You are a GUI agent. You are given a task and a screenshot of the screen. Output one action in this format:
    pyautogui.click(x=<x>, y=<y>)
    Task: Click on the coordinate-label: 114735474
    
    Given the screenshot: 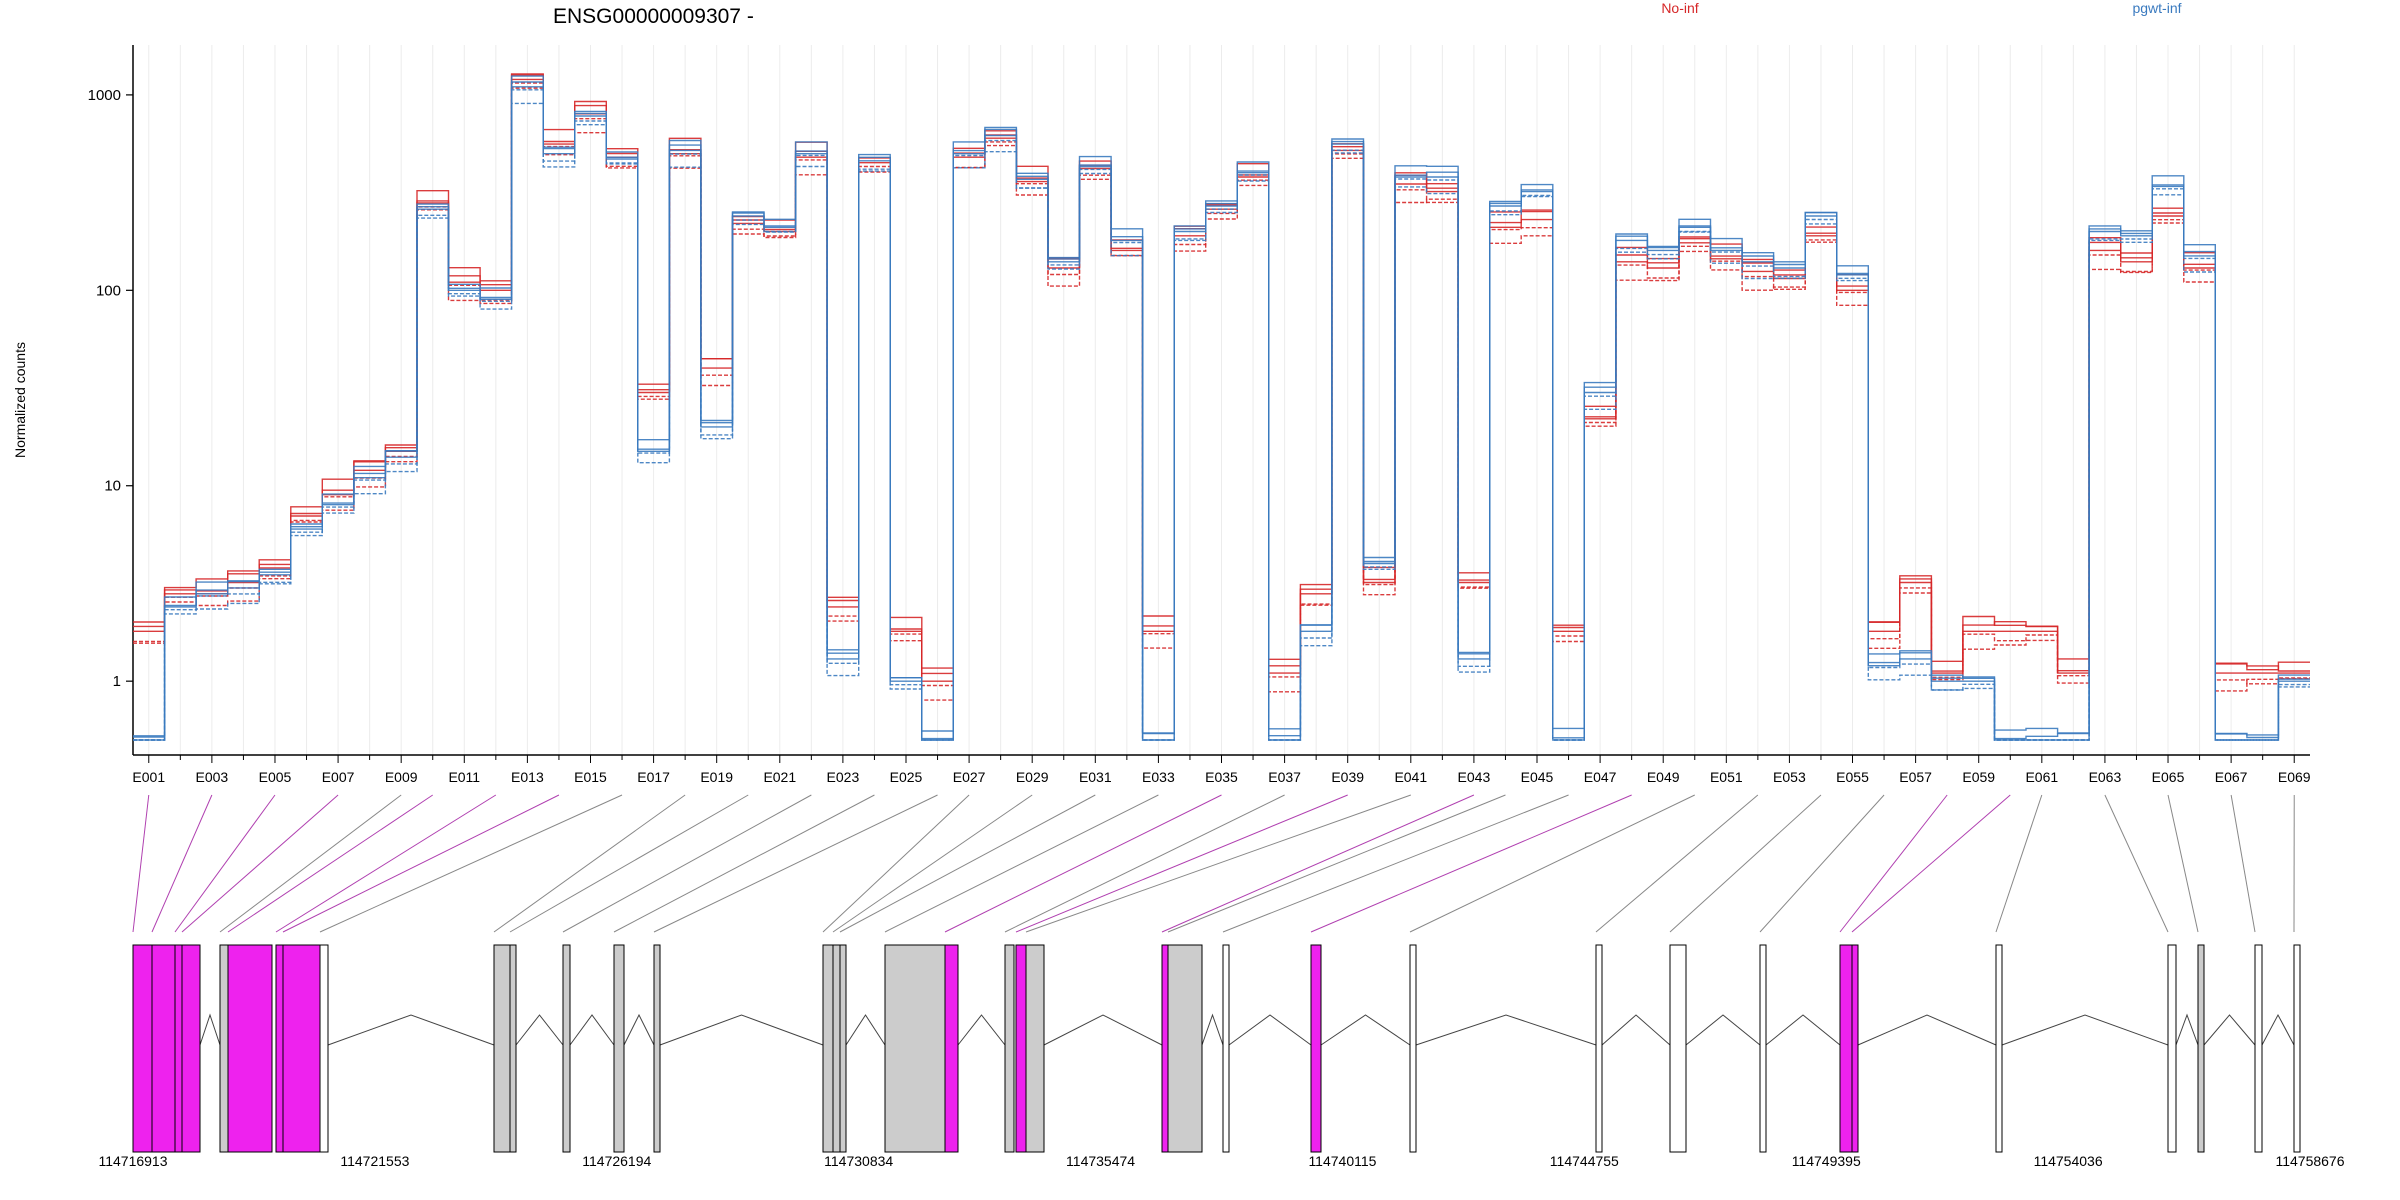 What is the action you would take?
    pyautogui.click(x=1100, y=1161)
    